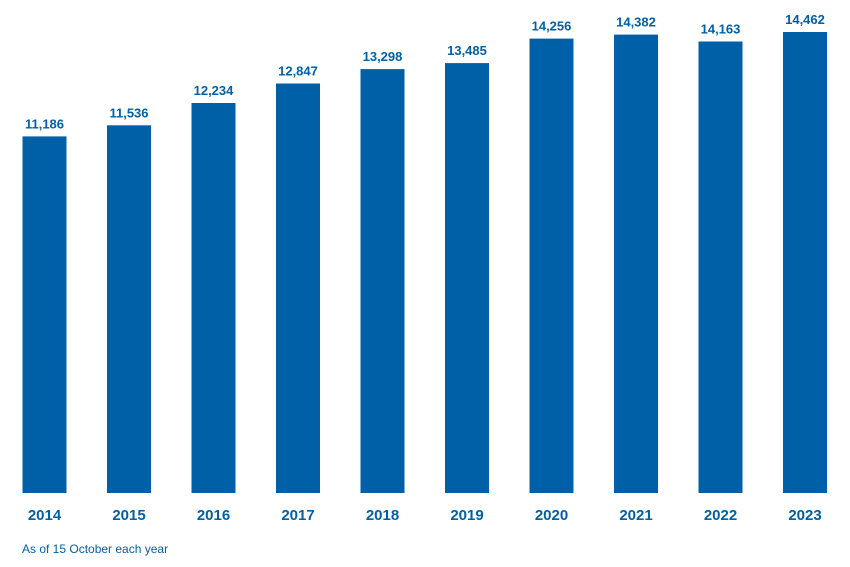 Image resolution: width=850 pixels, height=567 pixels. What do you see at coordinates (551, 265) in the screenshot?
I see `bar-2020` at bounding box center [551, 265].